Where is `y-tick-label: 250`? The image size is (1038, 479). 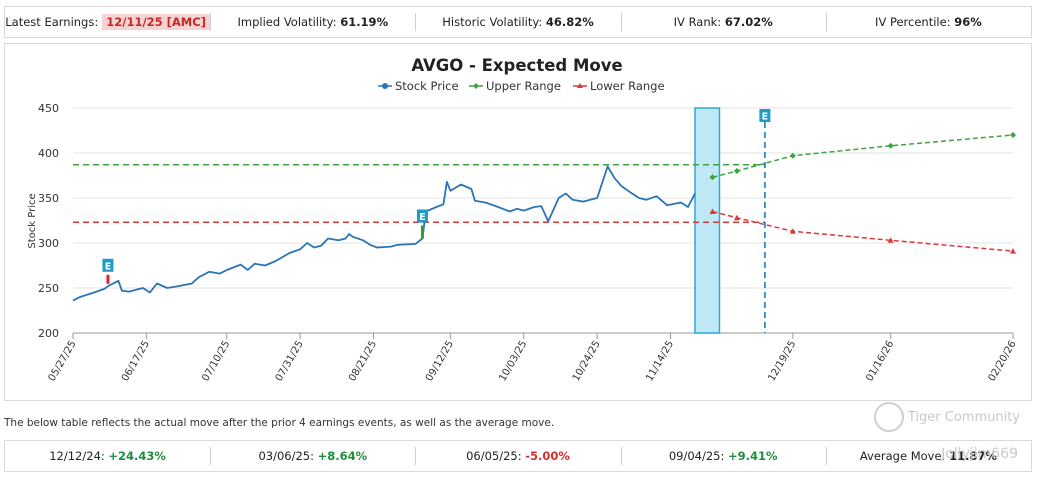
y-tick-label: 250 is located at coordinates (48, 288).